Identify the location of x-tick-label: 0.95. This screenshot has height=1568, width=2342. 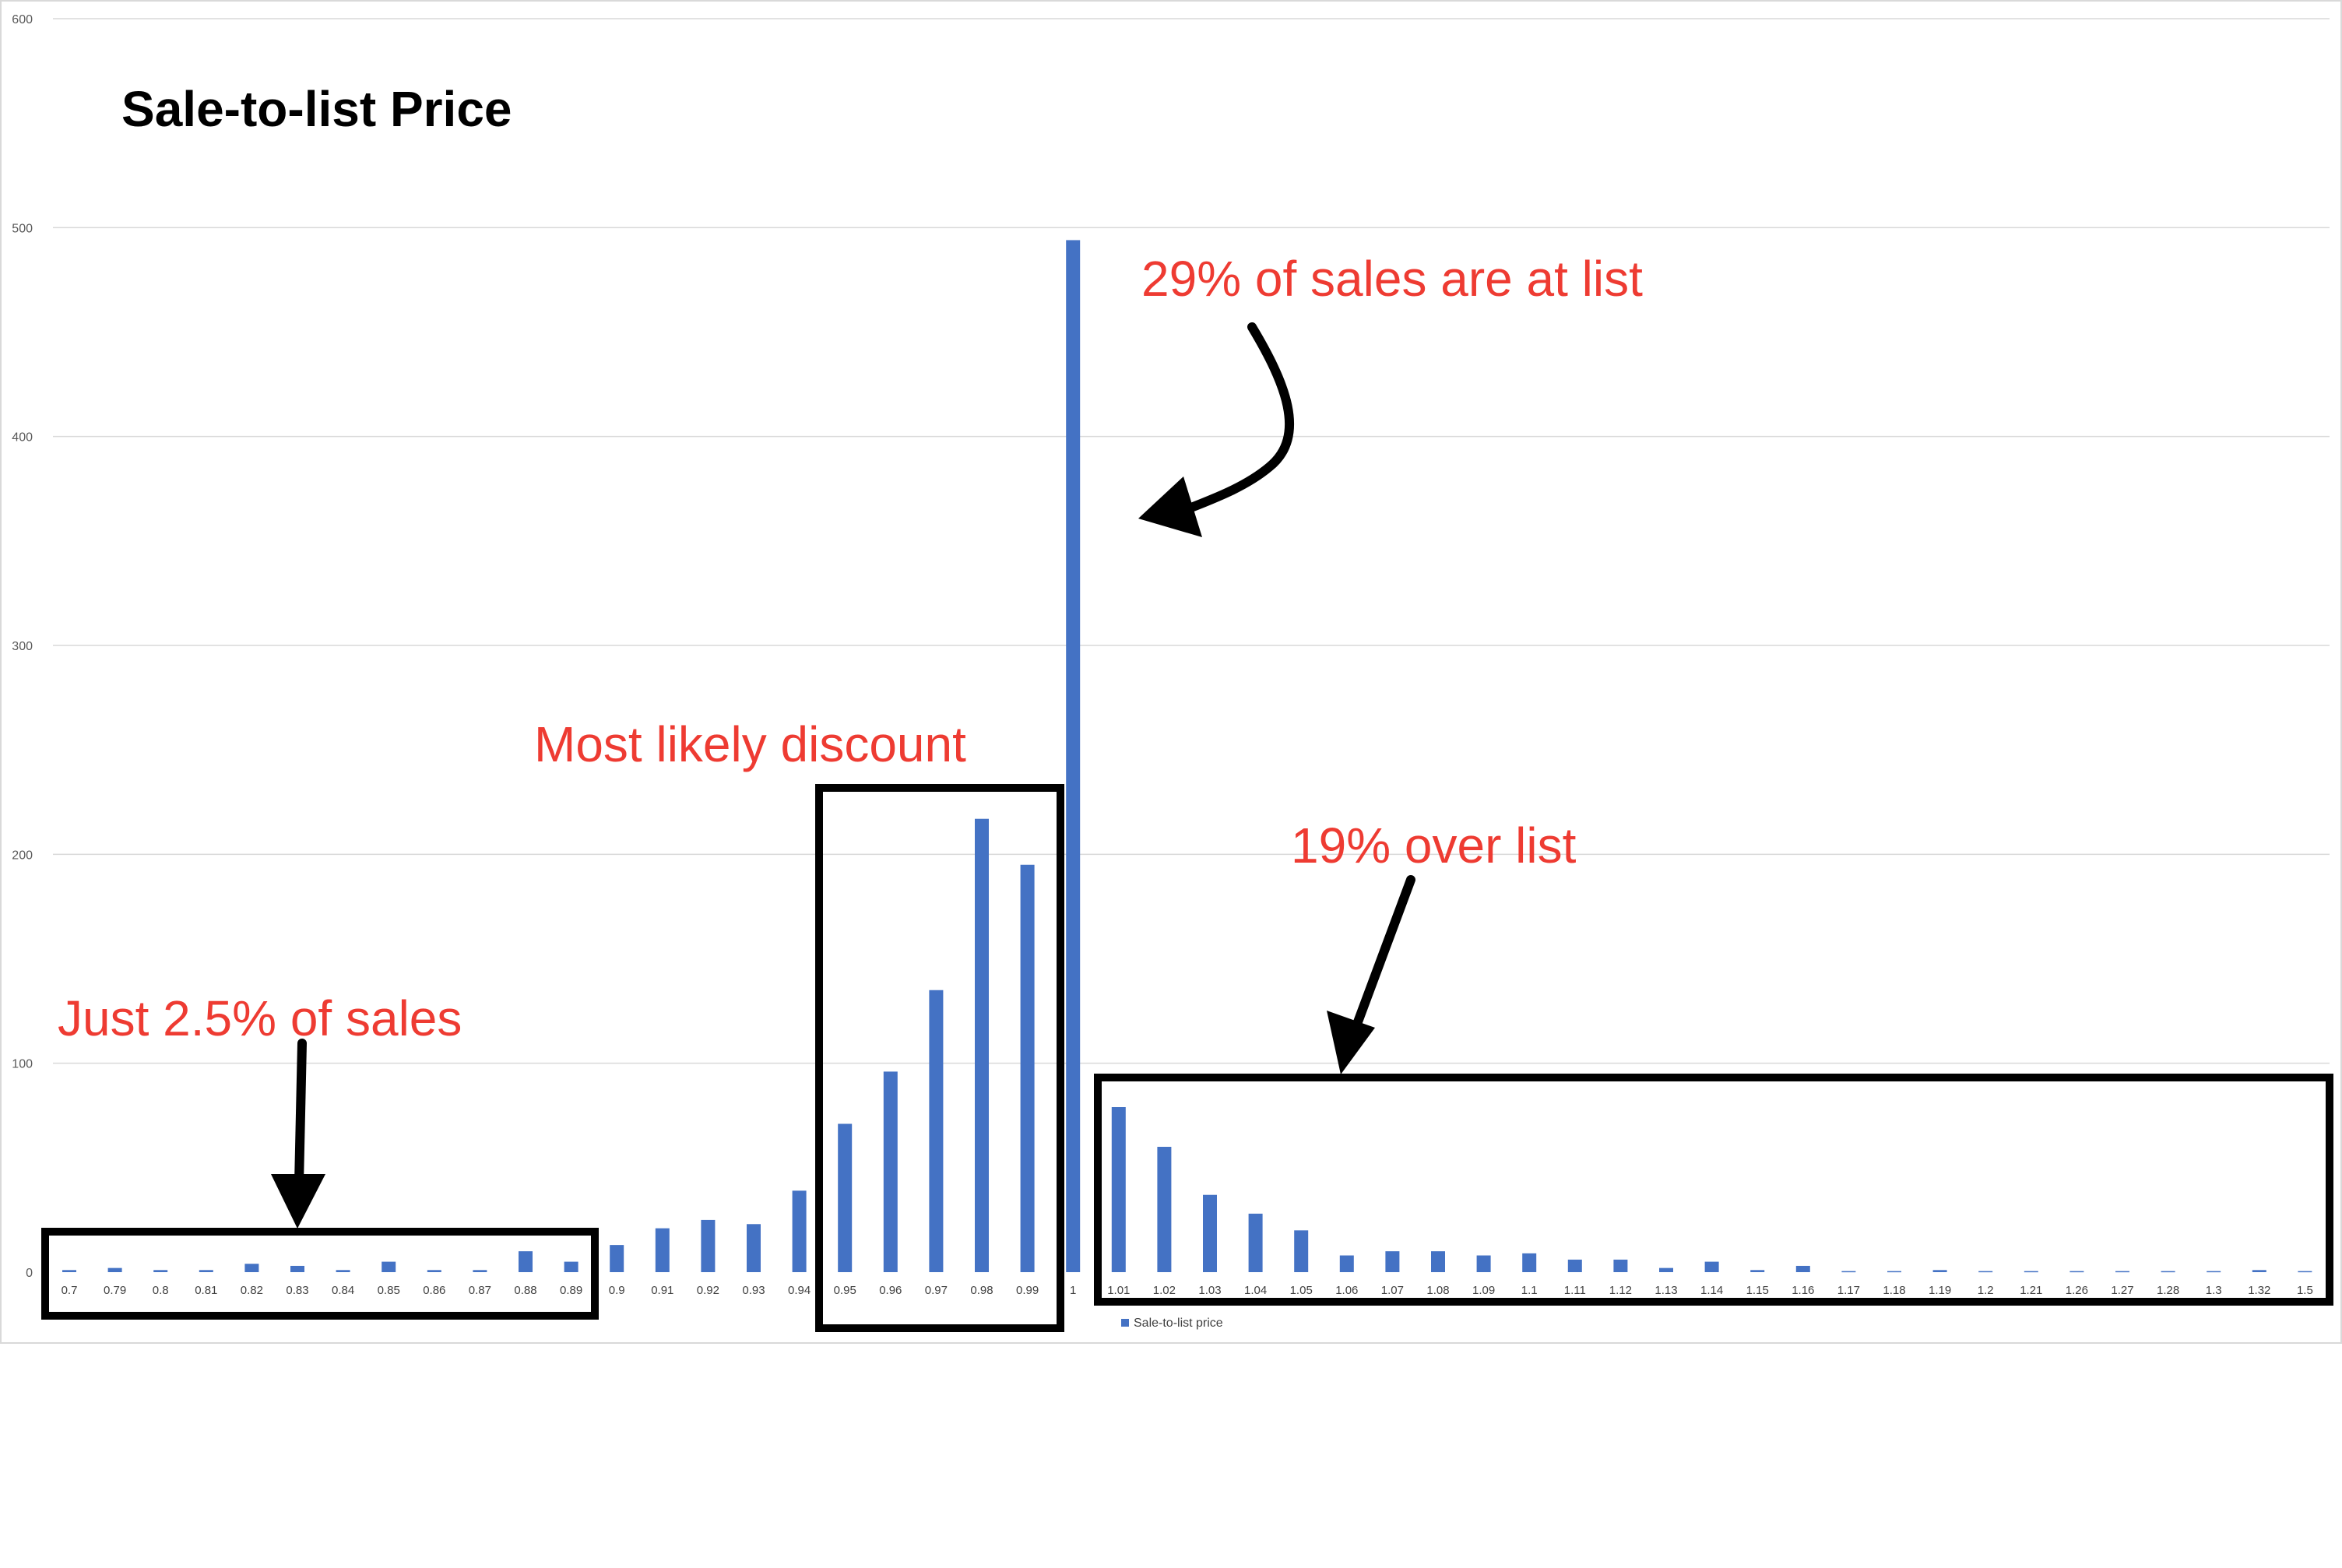
(845, 1290).